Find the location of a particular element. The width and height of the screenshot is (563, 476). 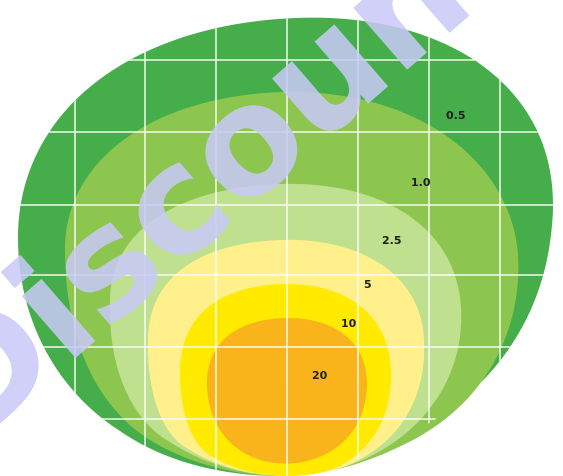

zone-label-0-5: 0.5 is located at coordinates (456, 115).